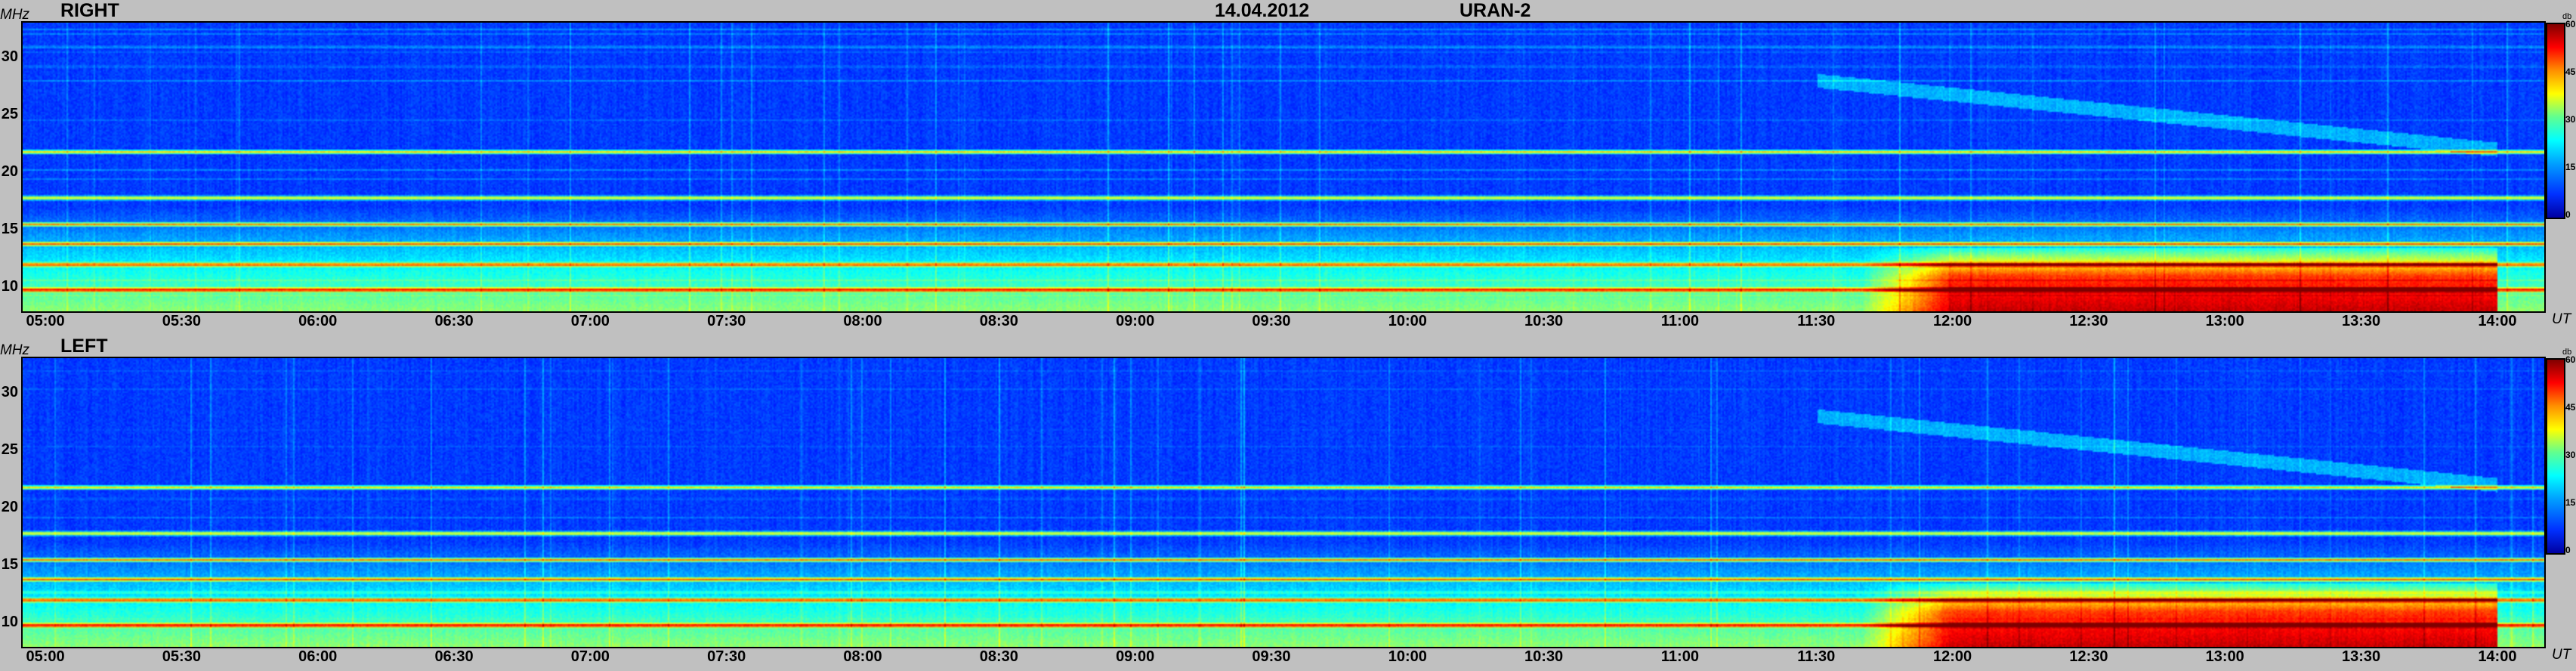  I want to click on panel-title: LEFT, so click(84, 346).